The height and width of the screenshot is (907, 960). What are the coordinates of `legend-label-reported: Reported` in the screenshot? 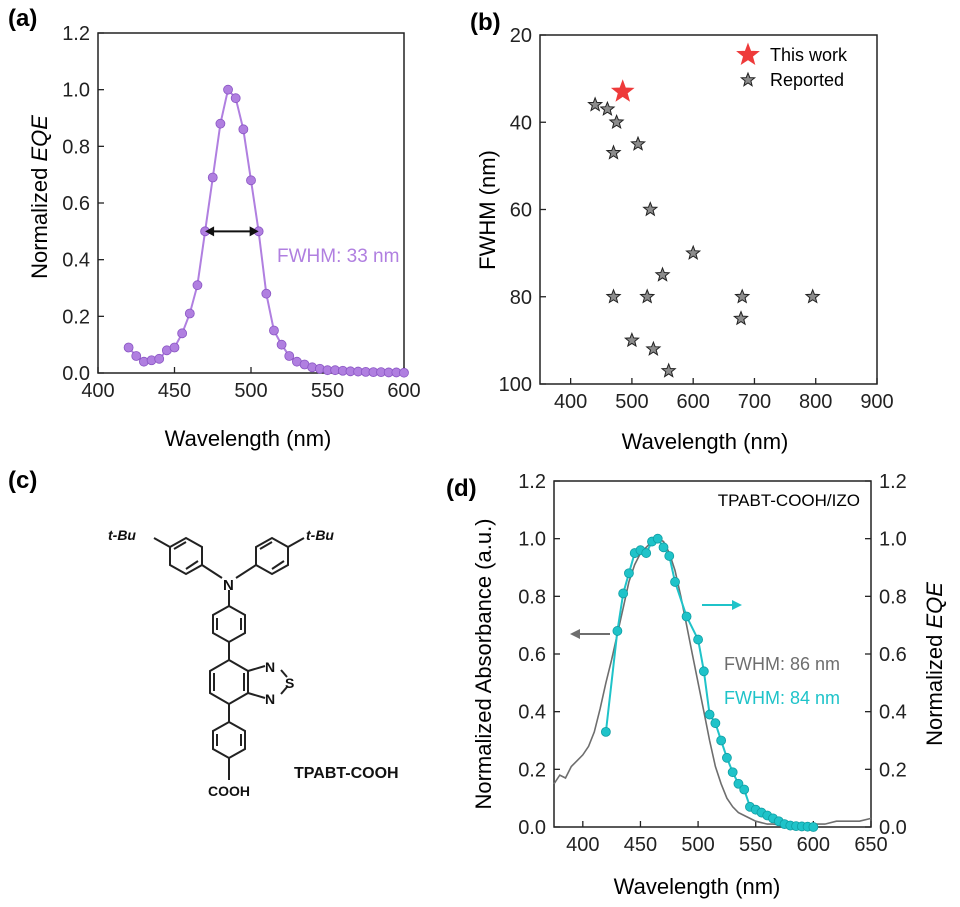 It's located at (807, 80).